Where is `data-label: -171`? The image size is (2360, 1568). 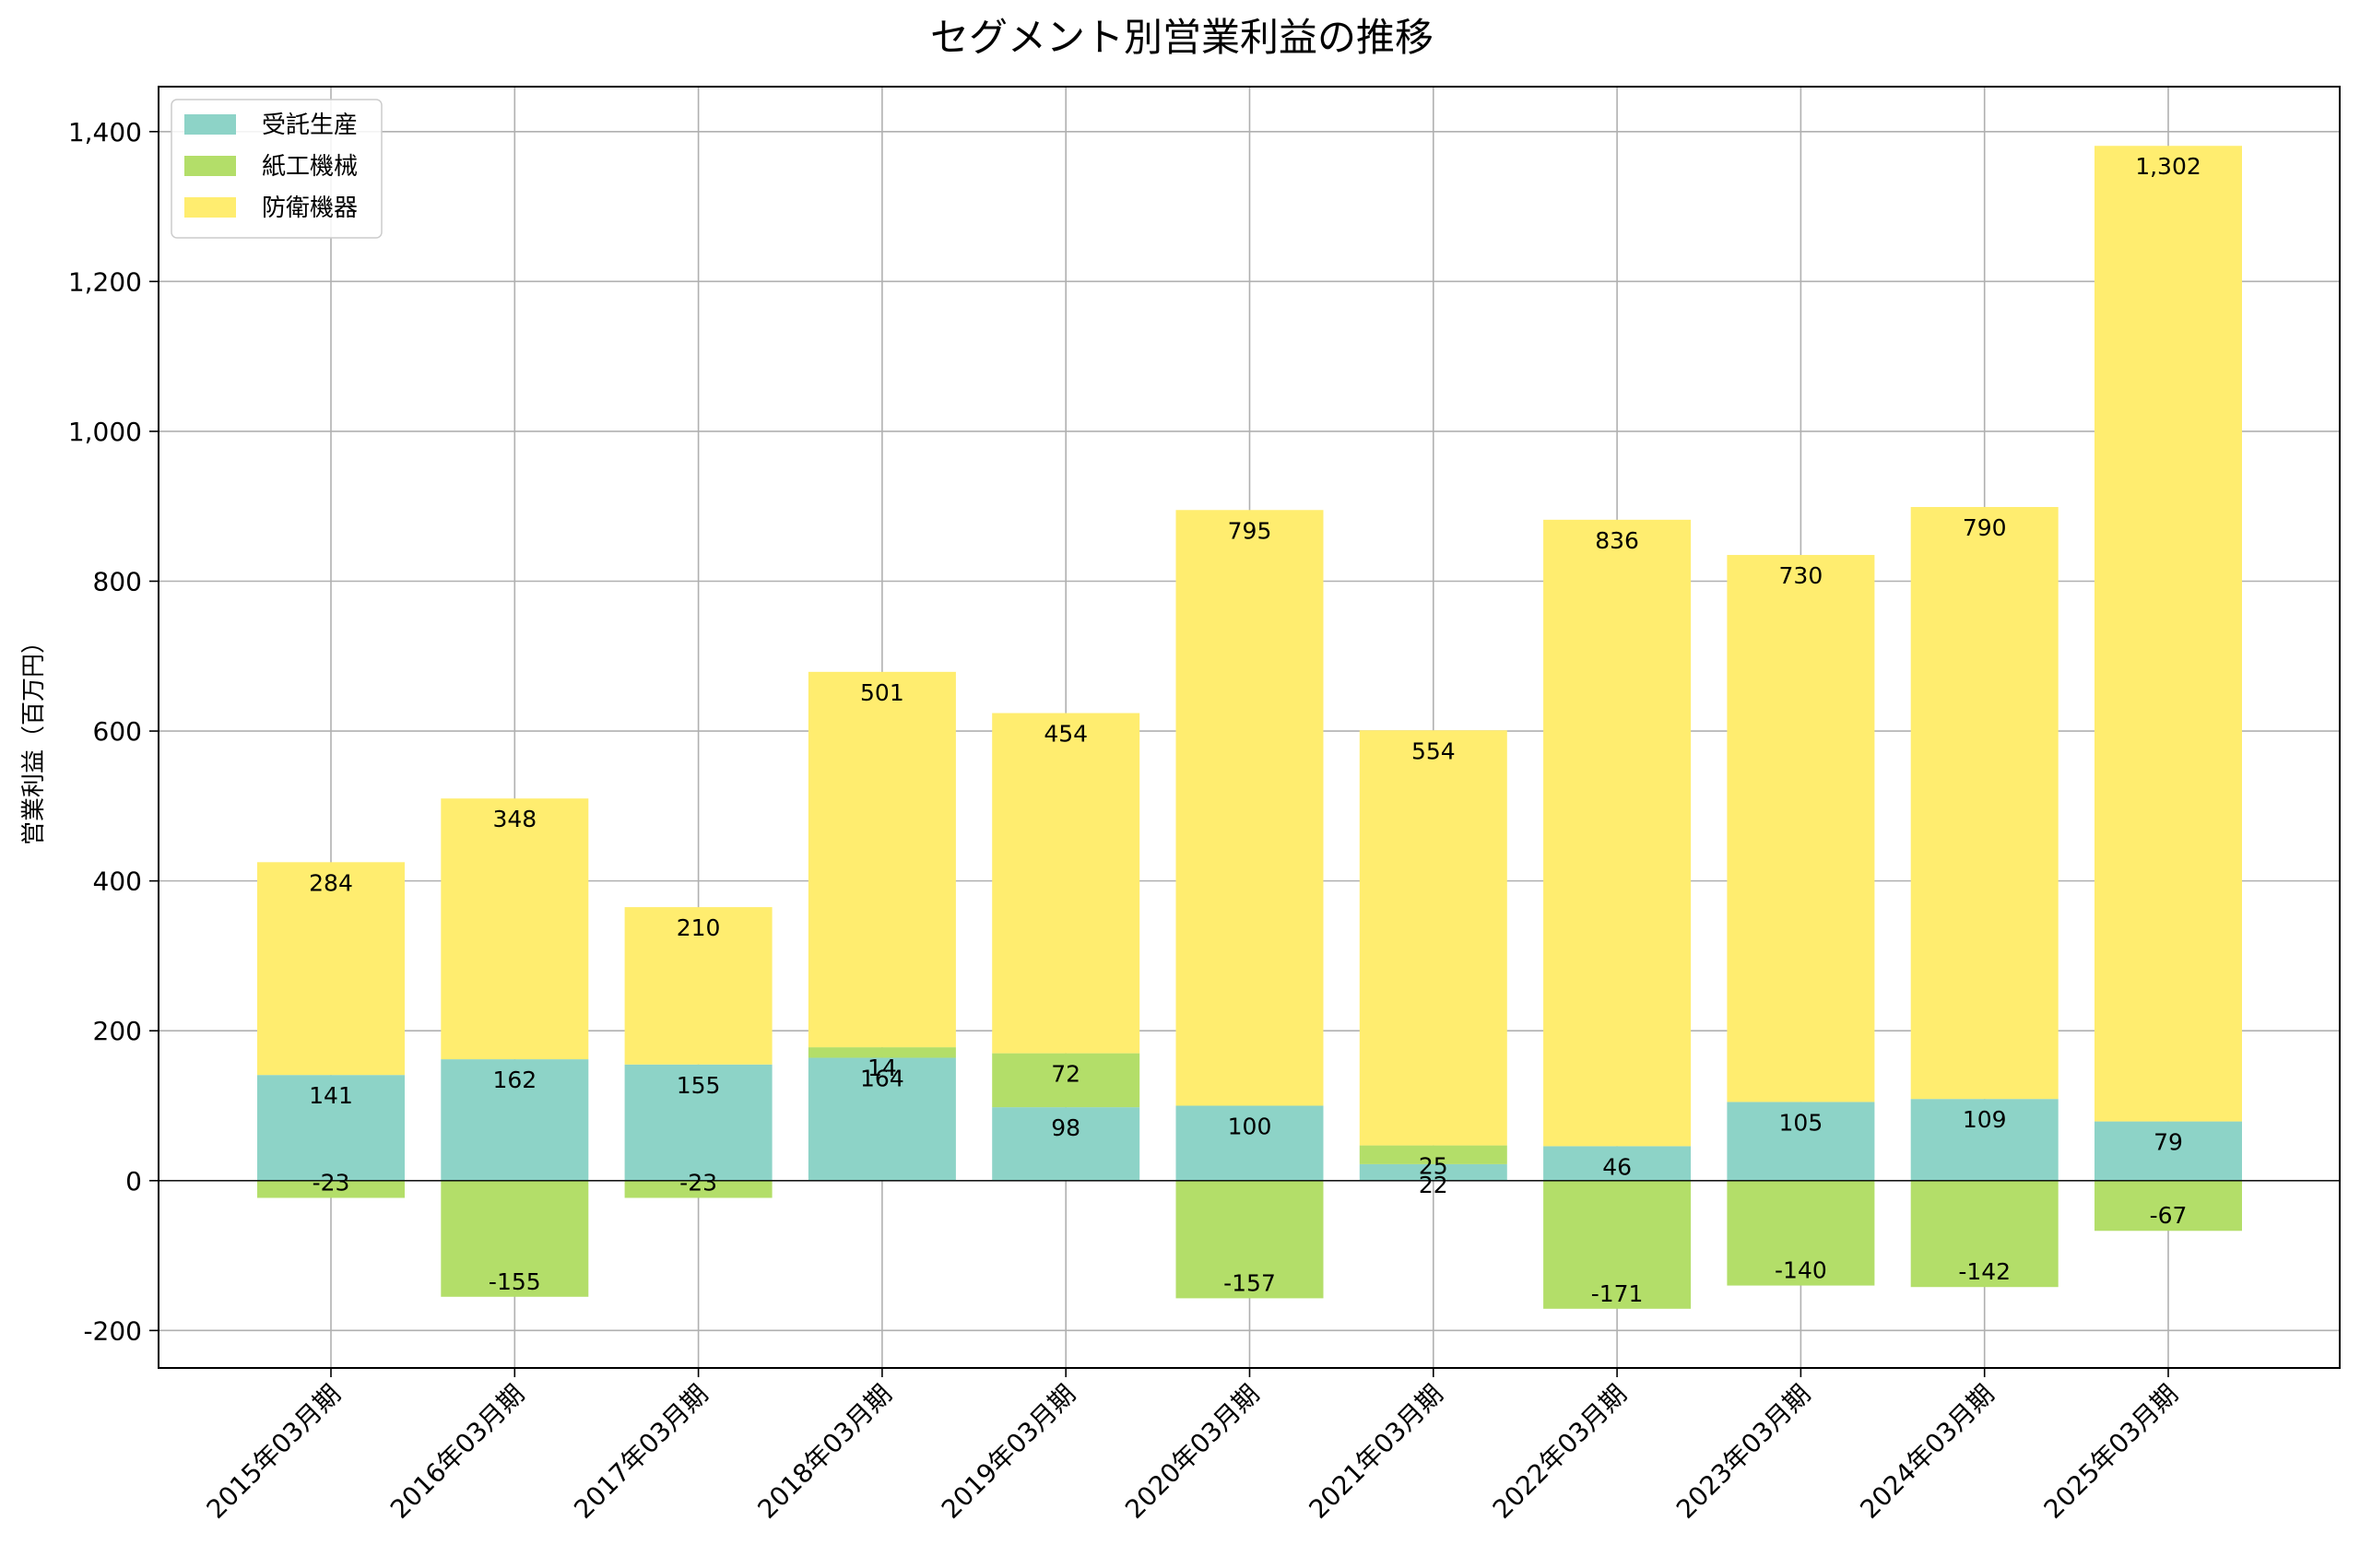 data-label: -171 is located at coordinates (1617, 1293).